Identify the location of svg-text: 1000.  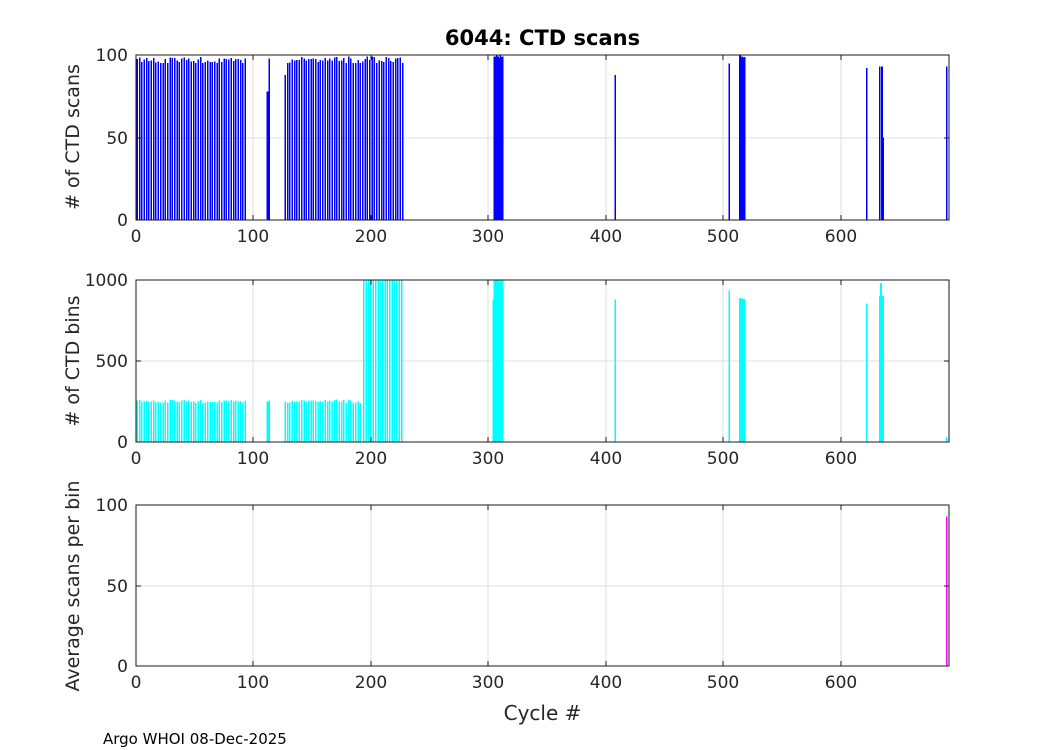
(106, 281).